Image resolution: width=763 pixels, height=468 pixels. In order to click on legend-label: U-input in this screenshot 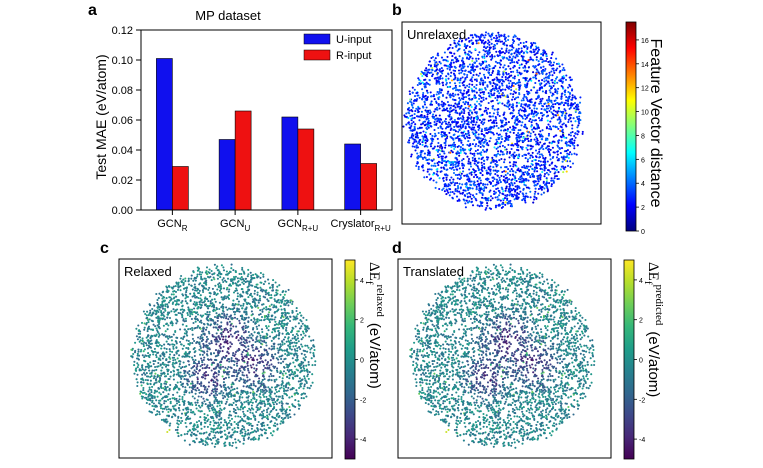, I will do `click(353, 40)`.